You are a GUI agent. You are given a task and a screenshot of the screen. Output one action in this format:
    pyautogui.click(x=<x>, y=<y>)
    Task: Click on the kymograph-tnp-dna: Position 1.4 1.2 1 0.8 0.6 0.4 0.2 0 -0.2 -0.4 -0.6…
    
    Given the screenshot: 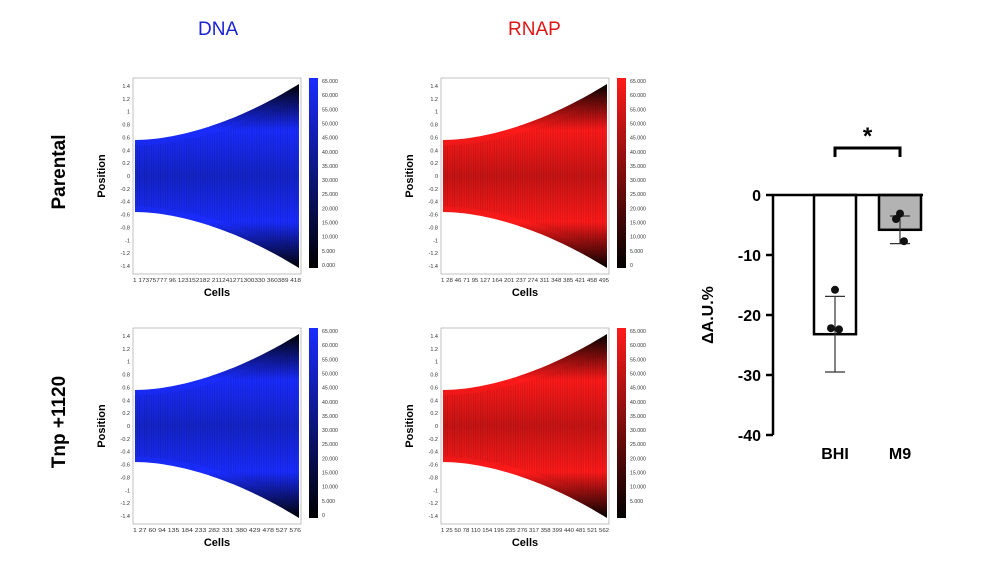 What is the action you would take?
    pyautogui.click(x=217, y=438)
    